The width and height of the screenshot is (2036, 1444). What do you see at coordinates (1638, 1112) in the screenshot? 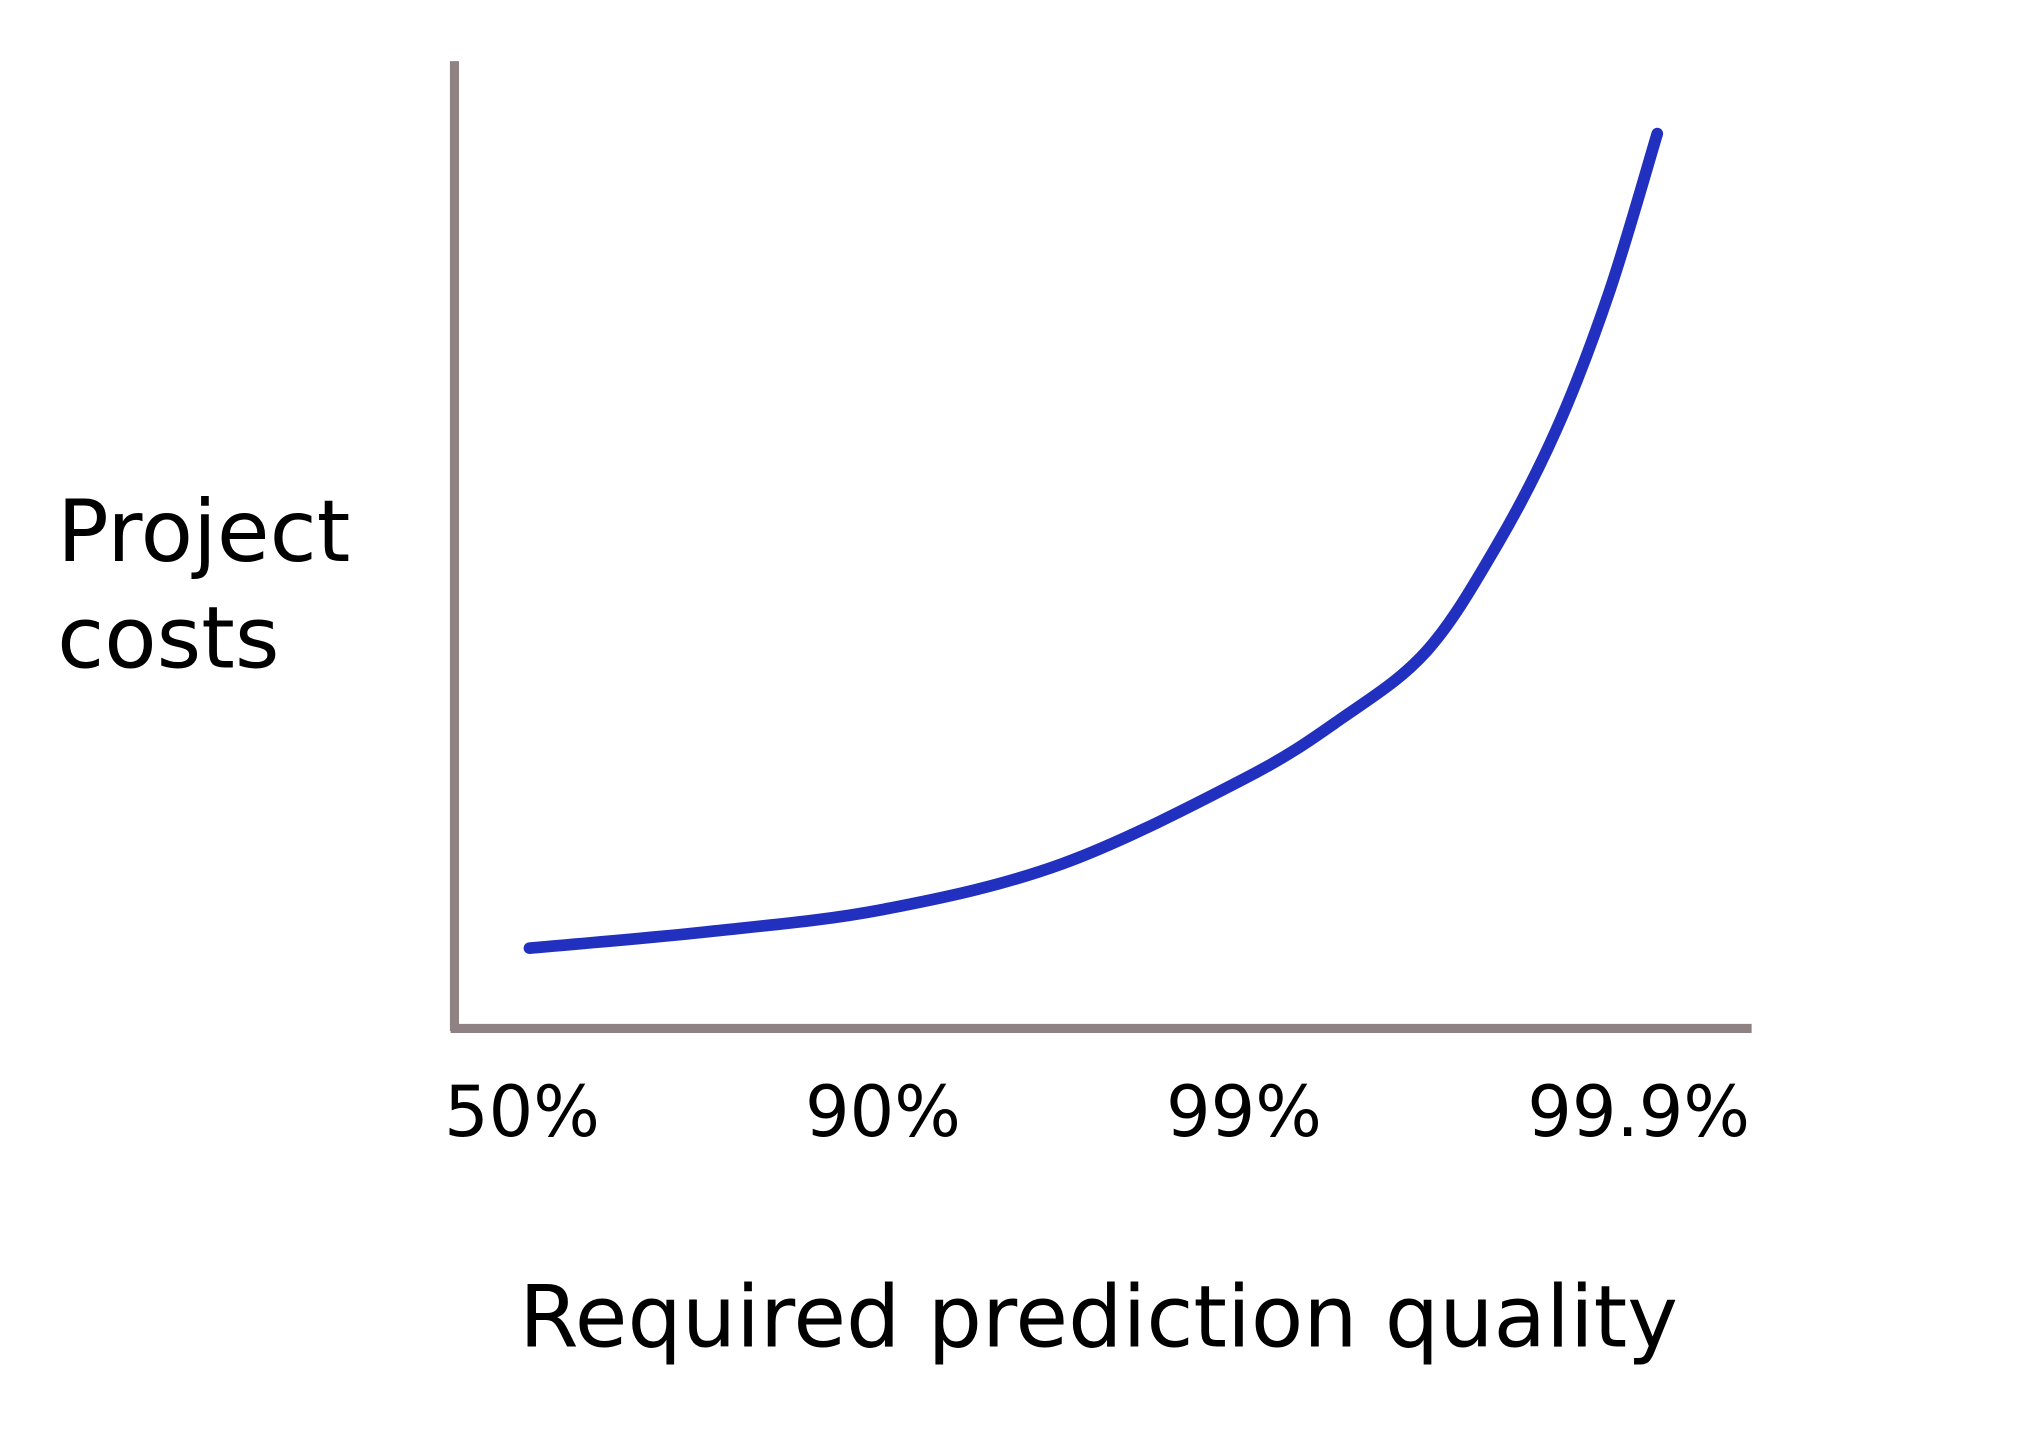
I see `x-tick-label: 99.9%` at bounding box center [1638, 1112].